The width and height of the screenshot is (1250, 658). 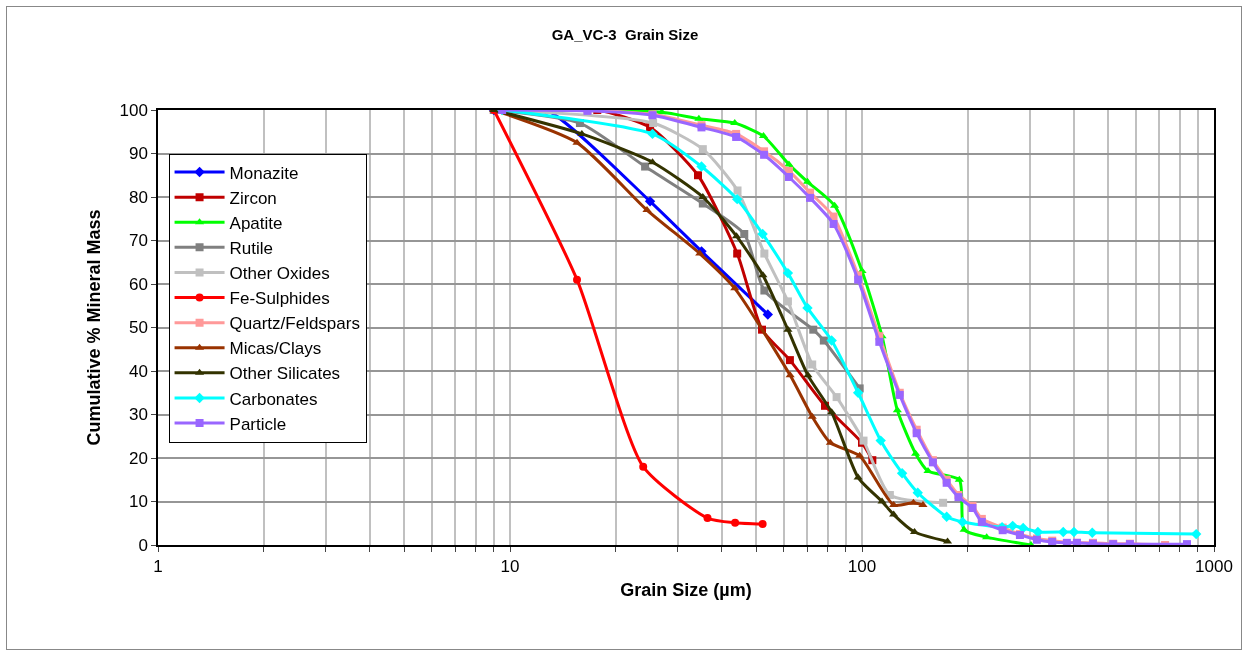 What do you see at coordinates (138, 241) in the screenshot?
I see `y-tick-label: 70` at bounding box center [138, 241].